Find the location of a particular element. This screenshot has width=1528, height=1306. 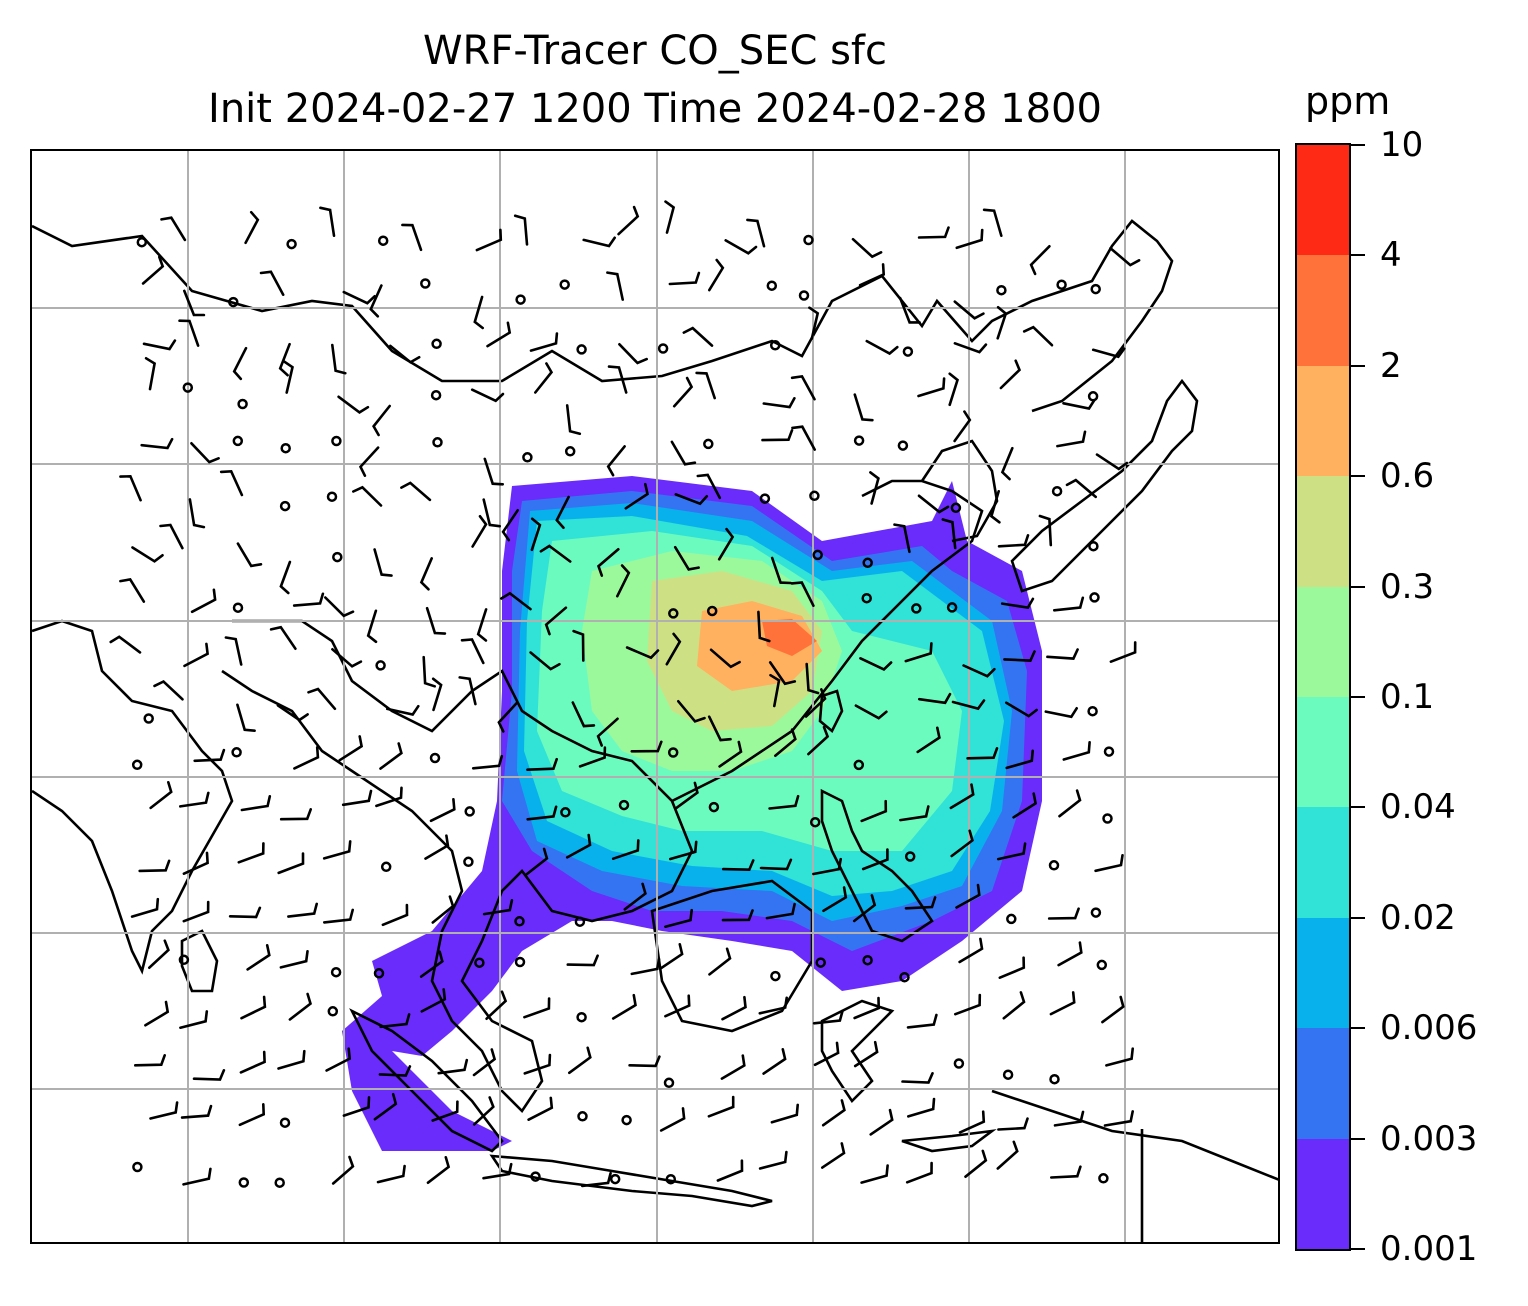

colorbar-tick-label: 0.003 is located at coordinates (1429, 1138).